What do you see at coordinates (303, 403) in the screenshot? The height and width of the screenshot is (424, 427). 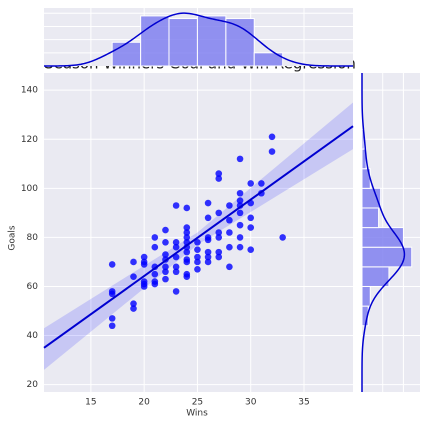 I see `x-tick-label: 35` at bounding box center [303, 403].